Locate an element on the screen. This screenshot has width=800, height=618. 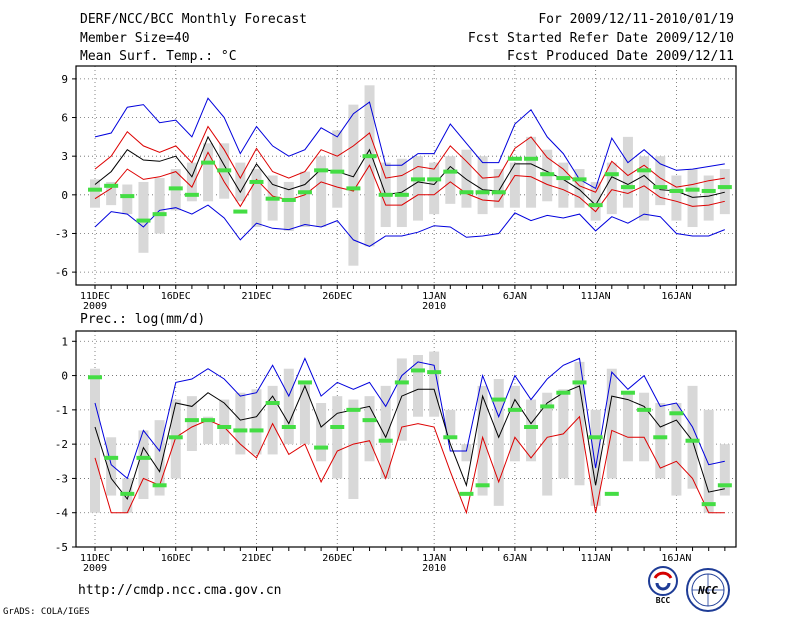
series-line-ensemble-max is located at coordinates (409, 143).